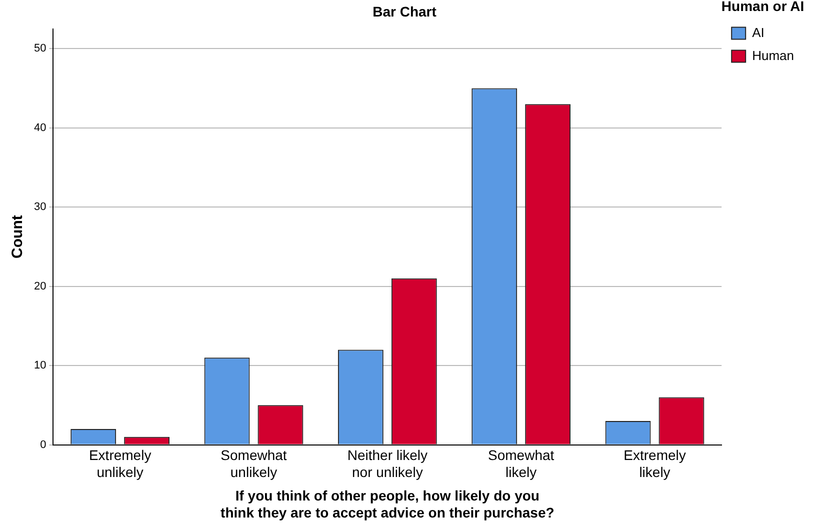 The height and width of the screenshot is (531, 814). I want to click on x-tick-label: Somewhat unlikely, so click(253, 463).